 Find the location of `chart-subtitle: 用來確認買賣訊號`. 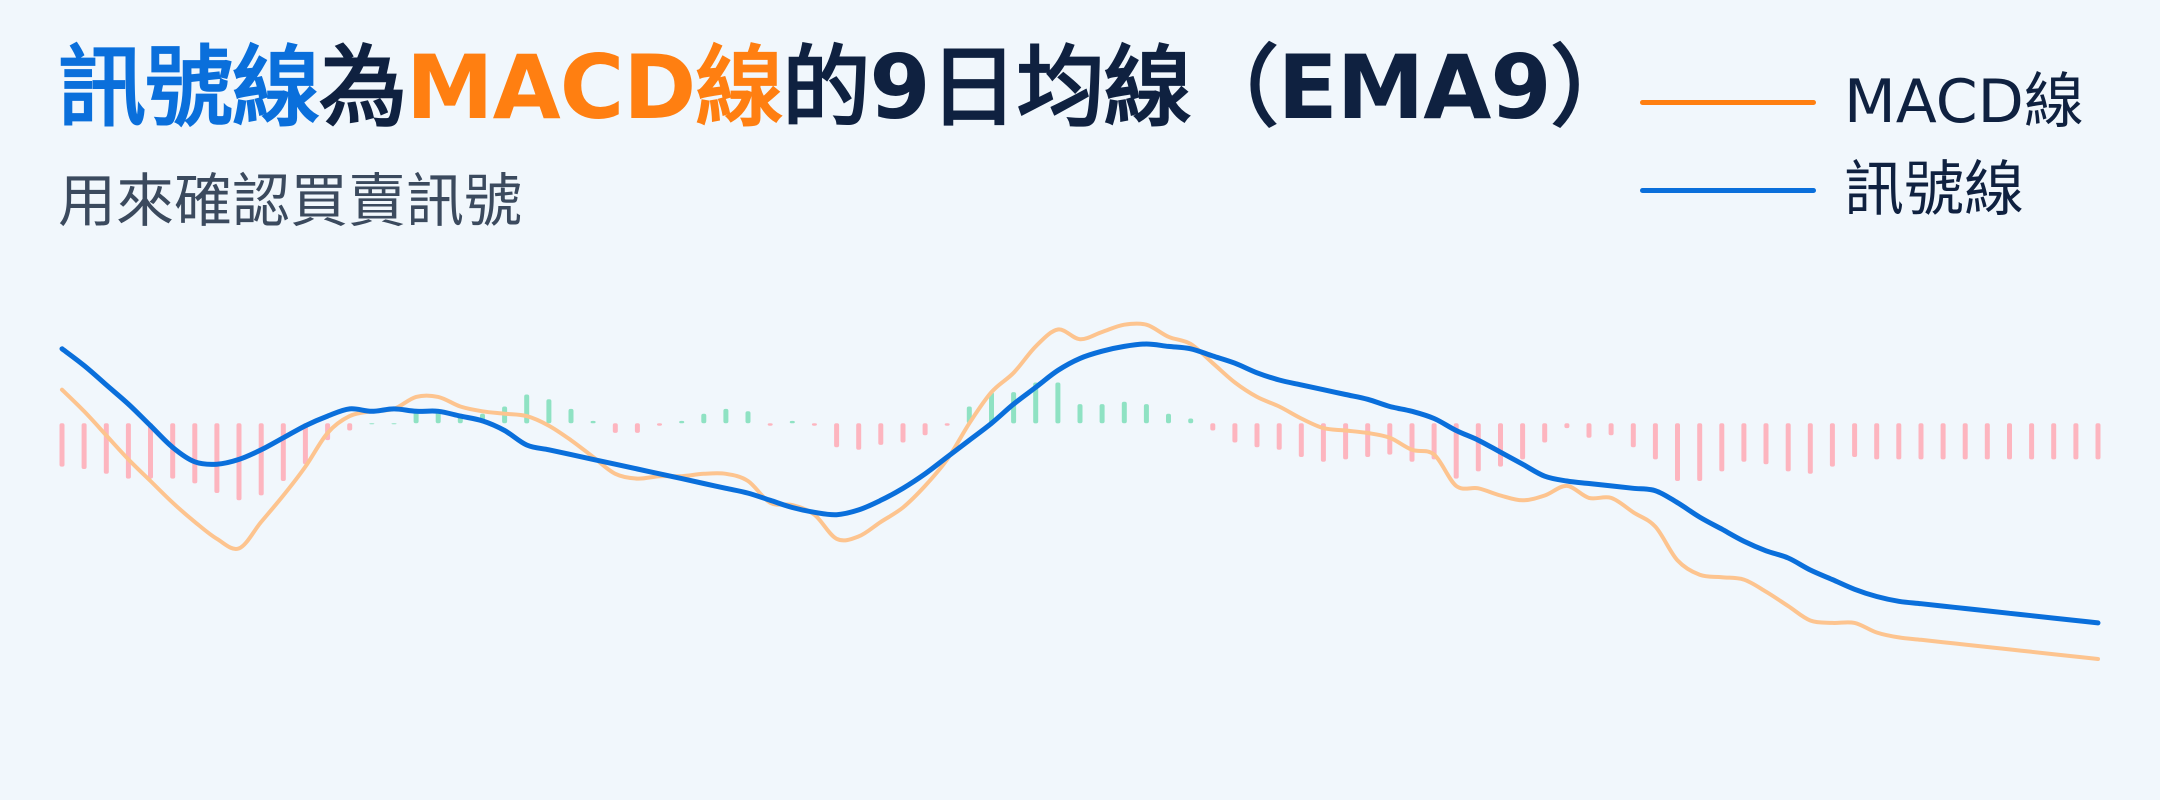

chart-subtitle: 用來確認買賣訊號 is located at coordinates (290, 201).